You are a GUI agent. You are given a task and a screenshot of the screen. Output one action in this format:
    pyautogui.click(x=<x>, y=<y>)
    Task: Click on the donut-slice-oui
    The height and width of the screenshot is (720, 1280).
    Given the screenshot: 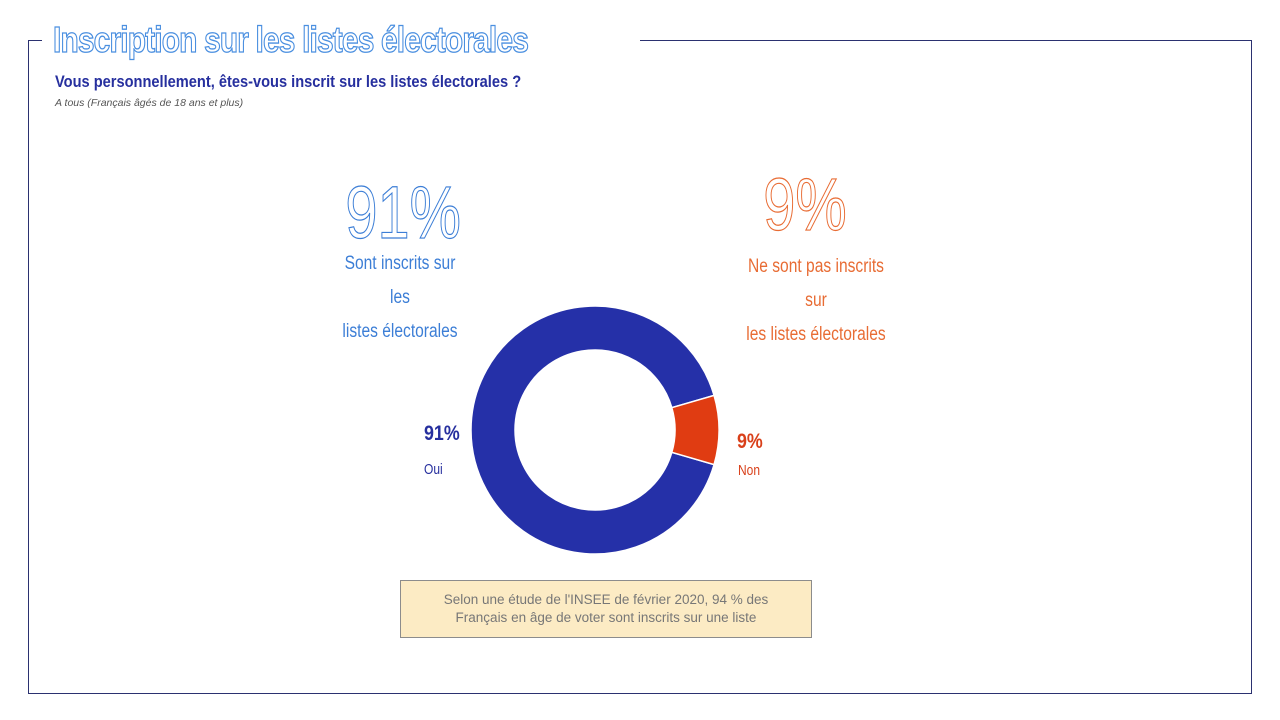 What is the action you would take?
    pyautogui.click(x=593, y=430)
    